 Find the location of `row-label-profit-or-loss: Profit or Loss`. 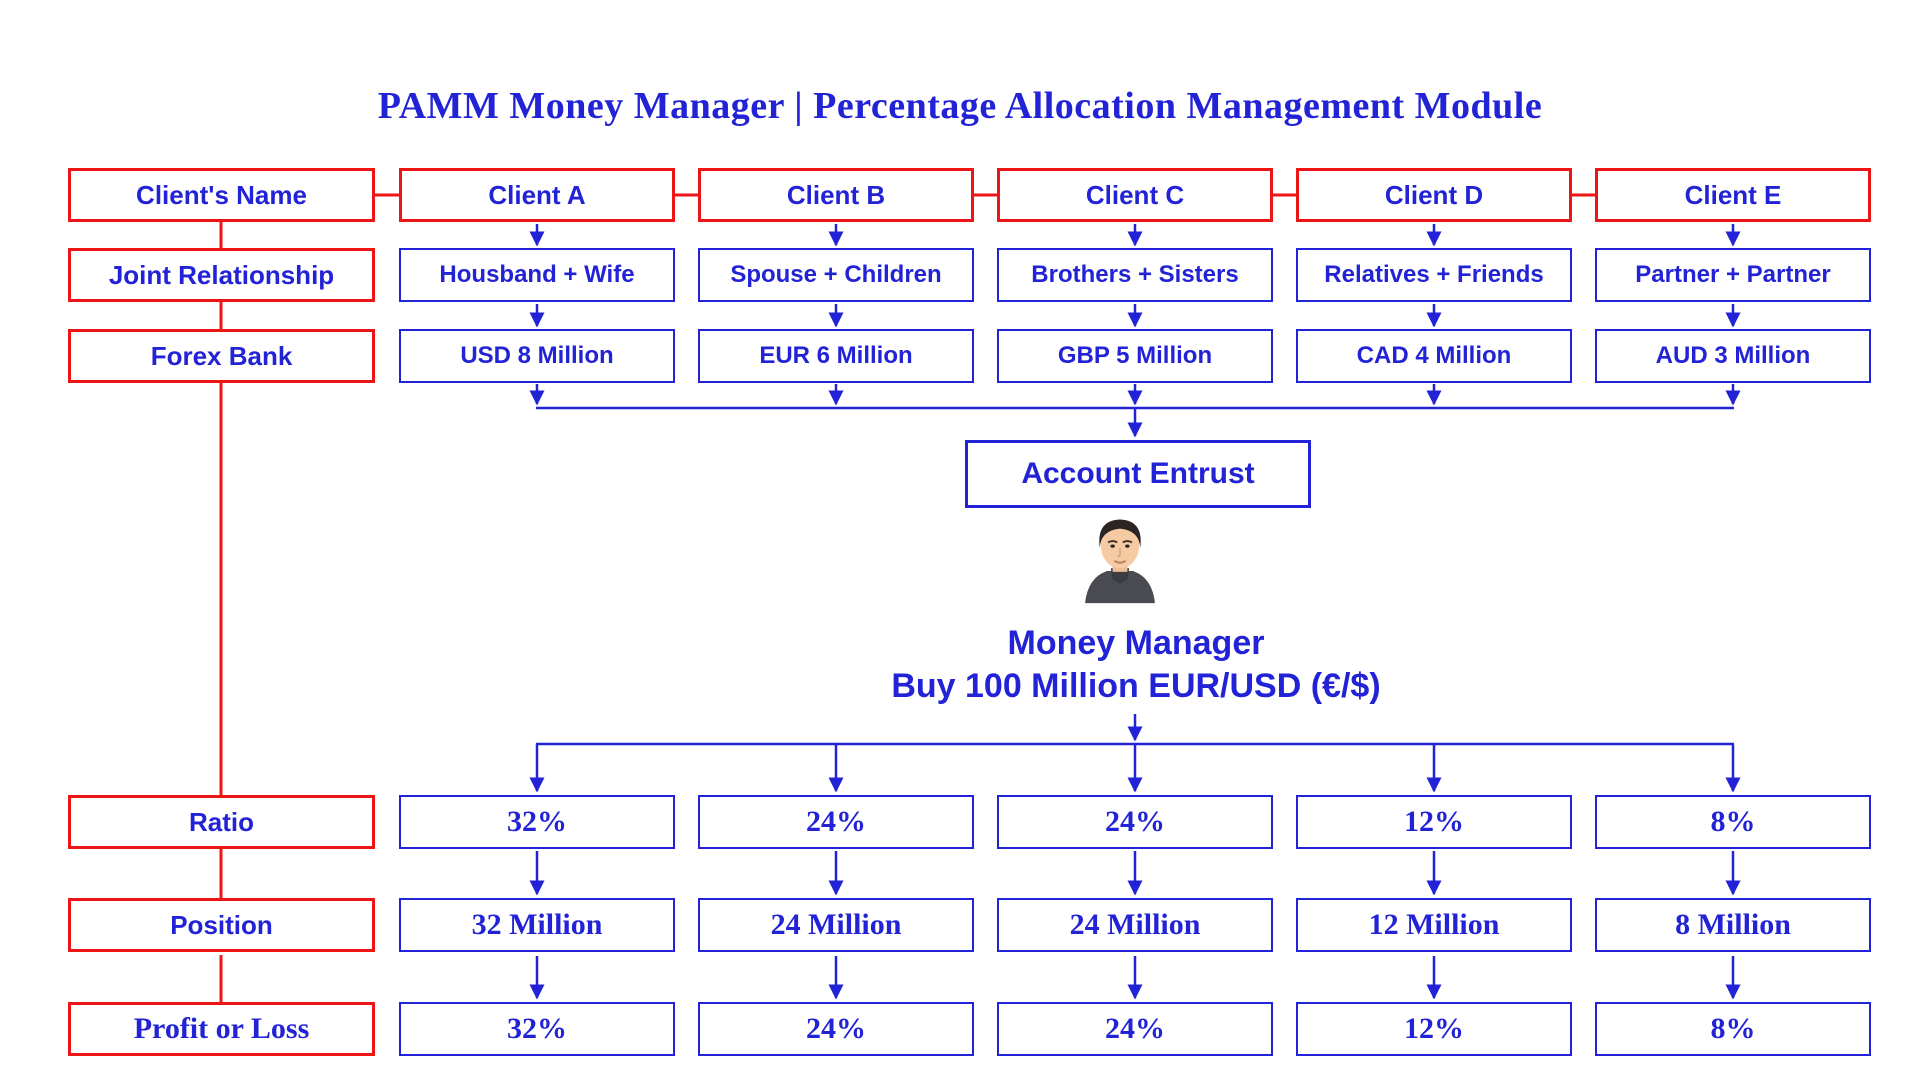

row-label-profit-or-loss: Profit or Loss is located at coordinates (221, 1029).